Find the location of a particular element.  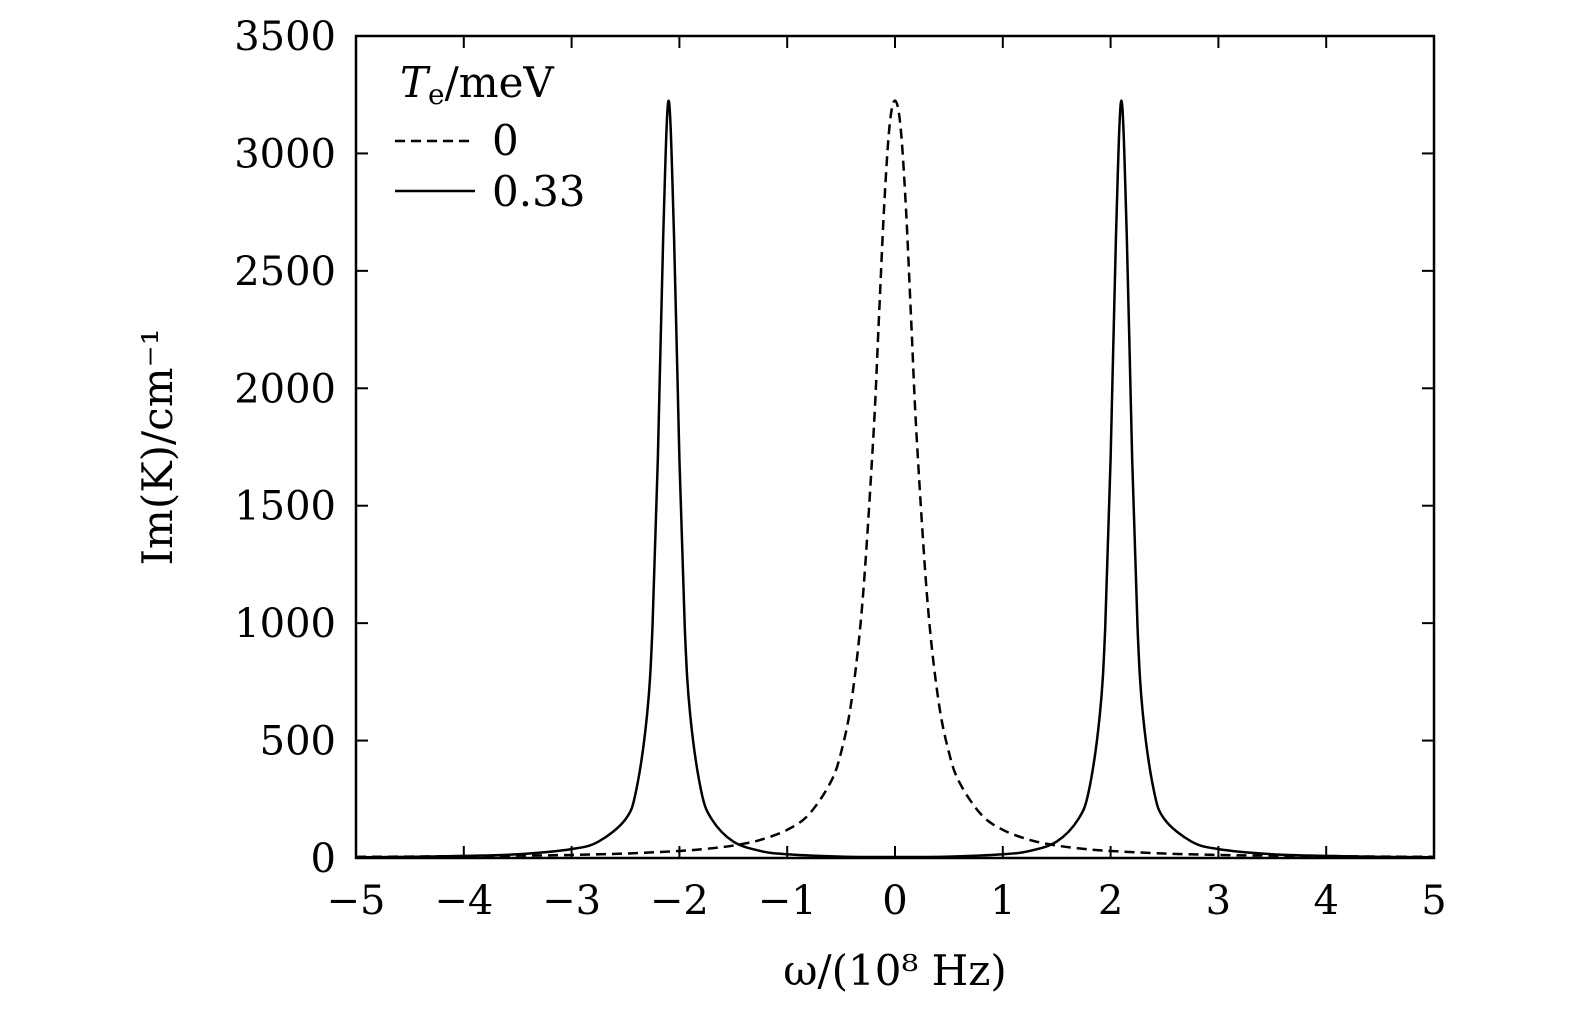

y-tick-label: 2000 is located at coordinates (285, 389).